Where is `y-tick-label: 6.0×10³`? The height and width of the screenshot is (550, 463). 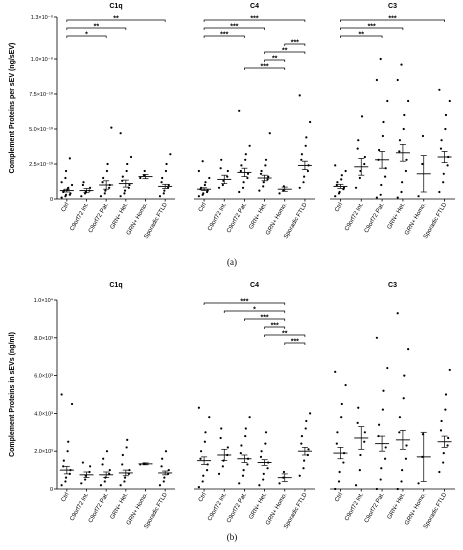 y-tick-label: 6.0×10³ is located at coordinates (43, 377).